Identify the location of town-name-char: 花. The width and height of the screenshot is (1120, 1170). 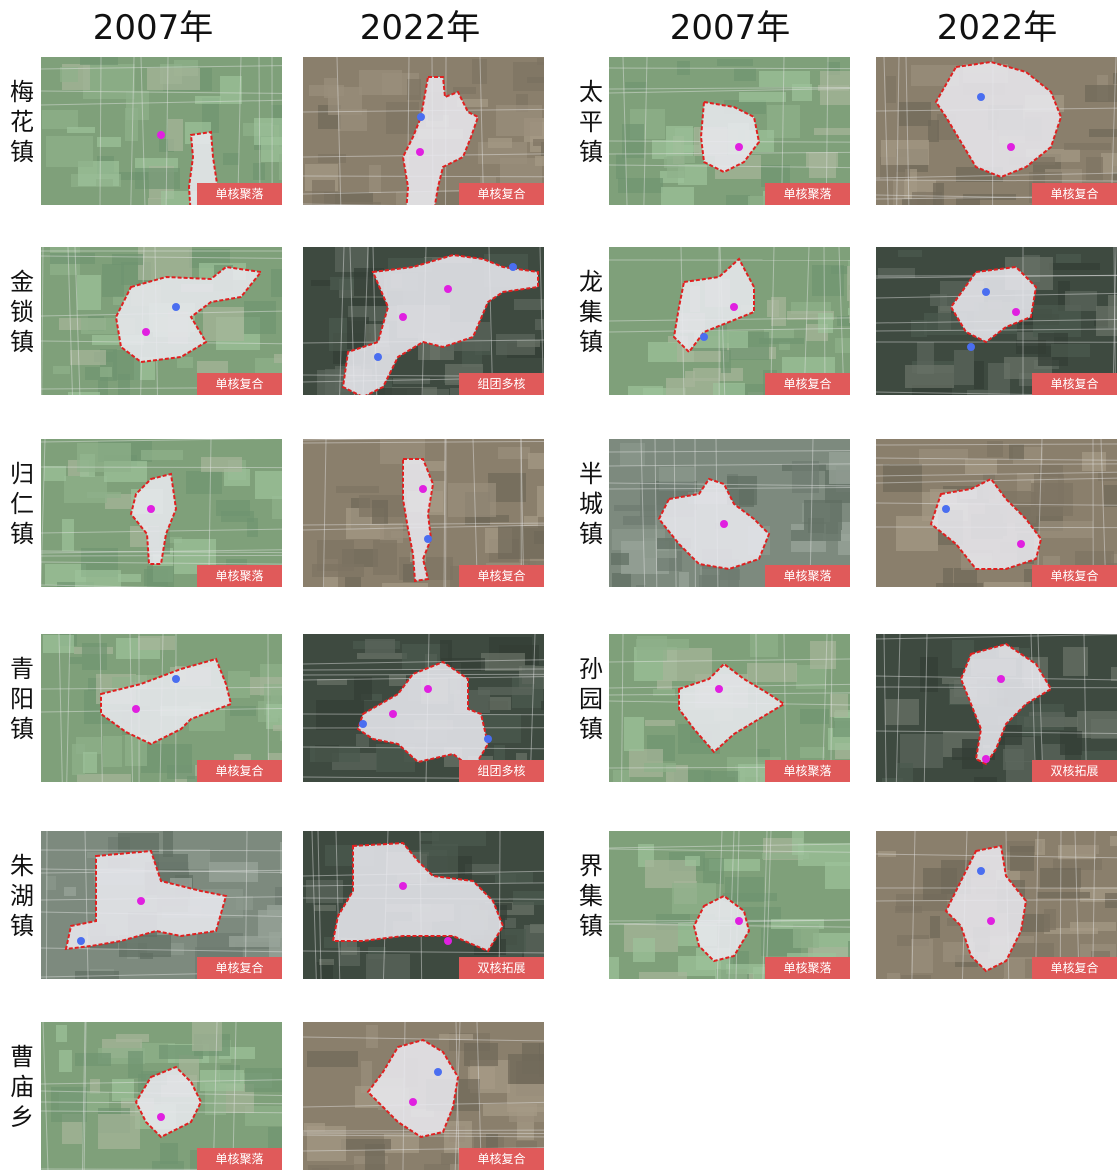
(22, 122).